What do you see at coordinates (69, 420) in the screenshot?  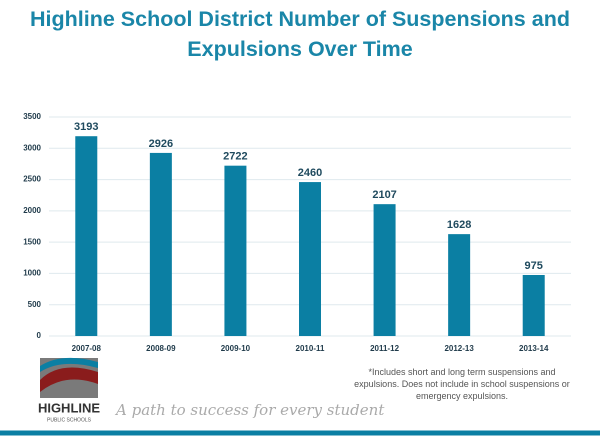 I see `logo-subtitle: PUBLIC SCHOOLS` at bounding box center [69, 420].